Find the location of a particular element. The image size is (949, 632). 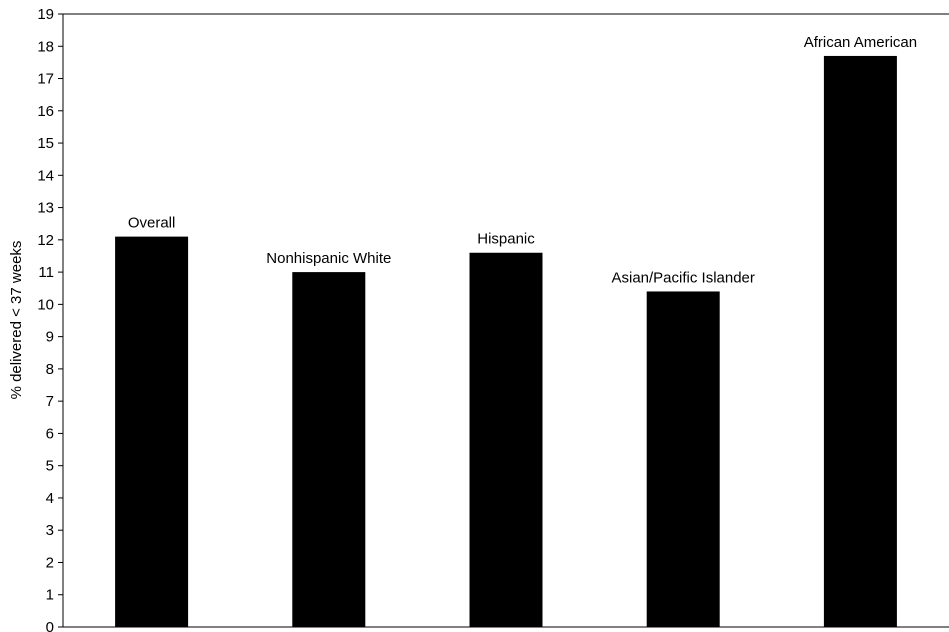

y-tick-label: 14 is located at coordinates (45, 175).